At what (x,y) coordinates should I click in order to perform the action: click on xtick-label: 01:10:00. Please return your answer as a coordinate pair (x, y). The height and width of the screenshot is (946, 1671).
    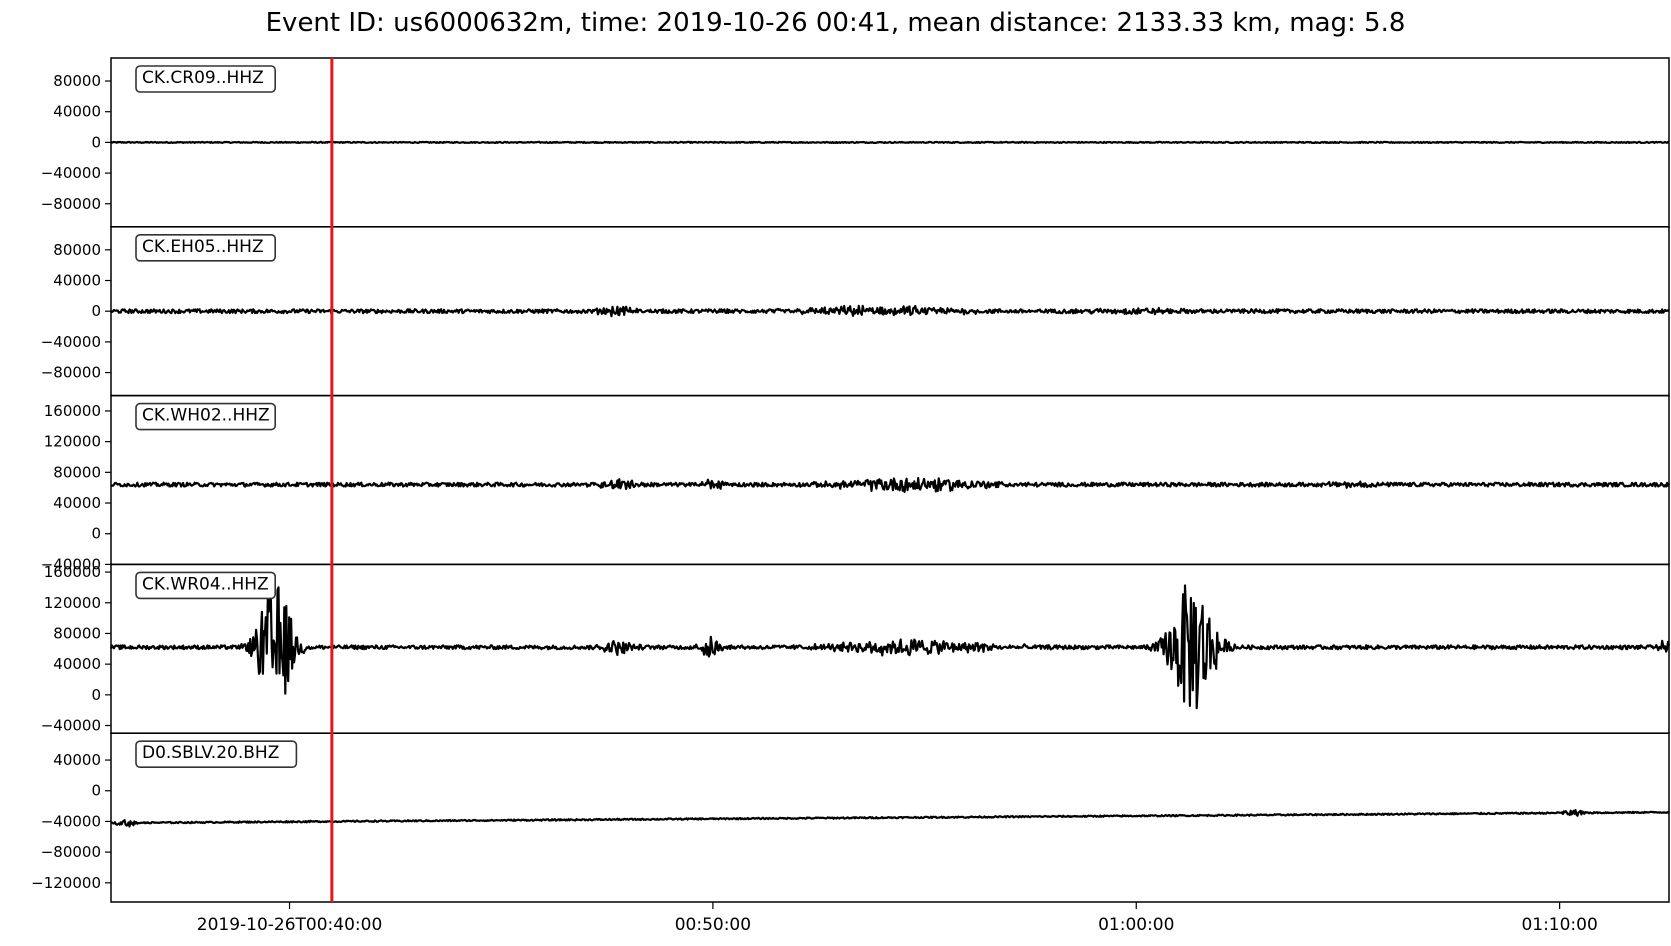
    Looking at the image, I should click on (1559, 925).